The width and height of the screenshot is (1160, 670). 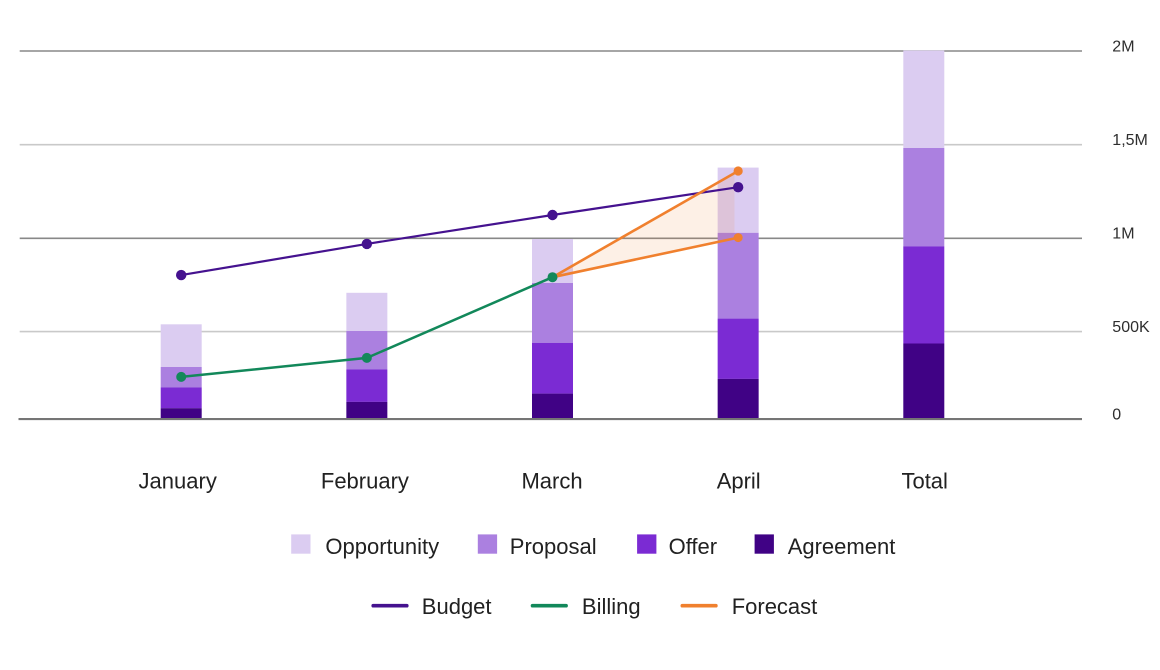 I want to click on svg-text: April, so click(x=739, y=480).